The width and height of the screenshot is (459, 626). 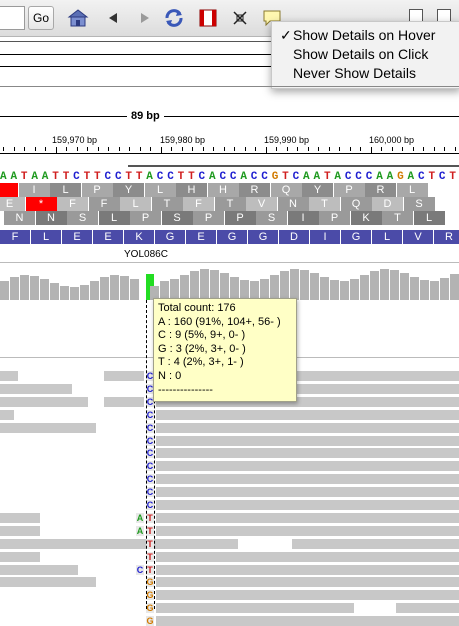 What do you see at coordinates (150, 376) in the screenshot?
I see `mismatch-base: C` at bounding box center [150, 376].